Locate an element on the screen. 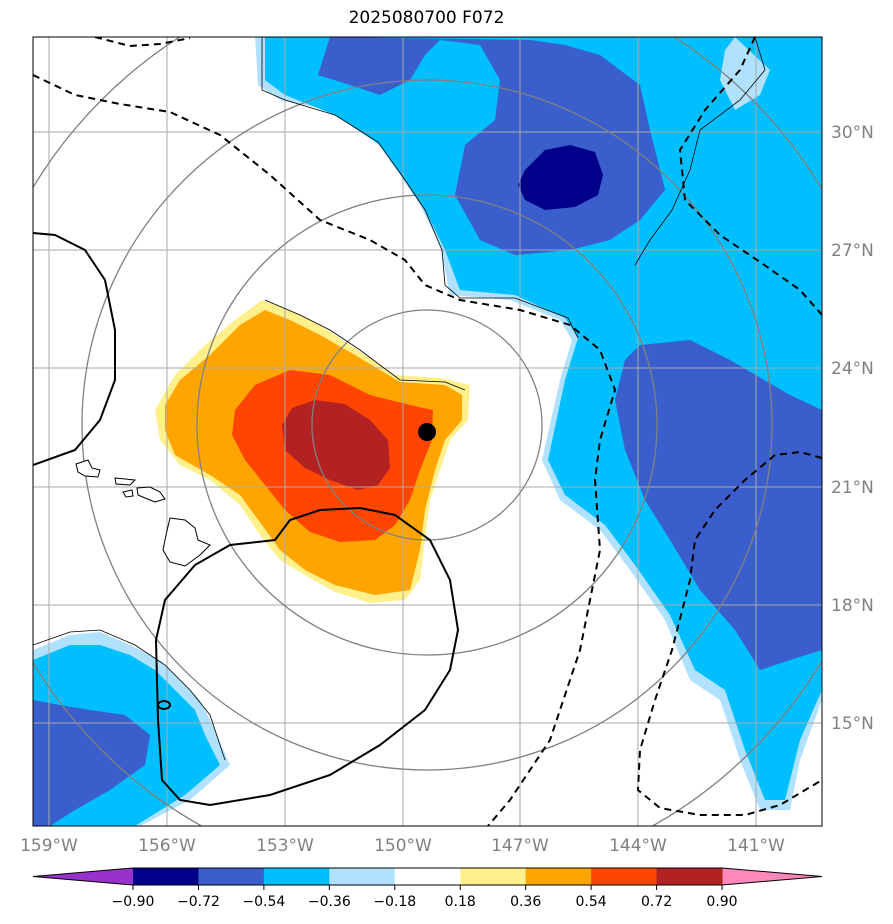 The width and height of the screenshot is (893, 924). anomaly-neg1-north-corner is located at coordinates (745, 73).